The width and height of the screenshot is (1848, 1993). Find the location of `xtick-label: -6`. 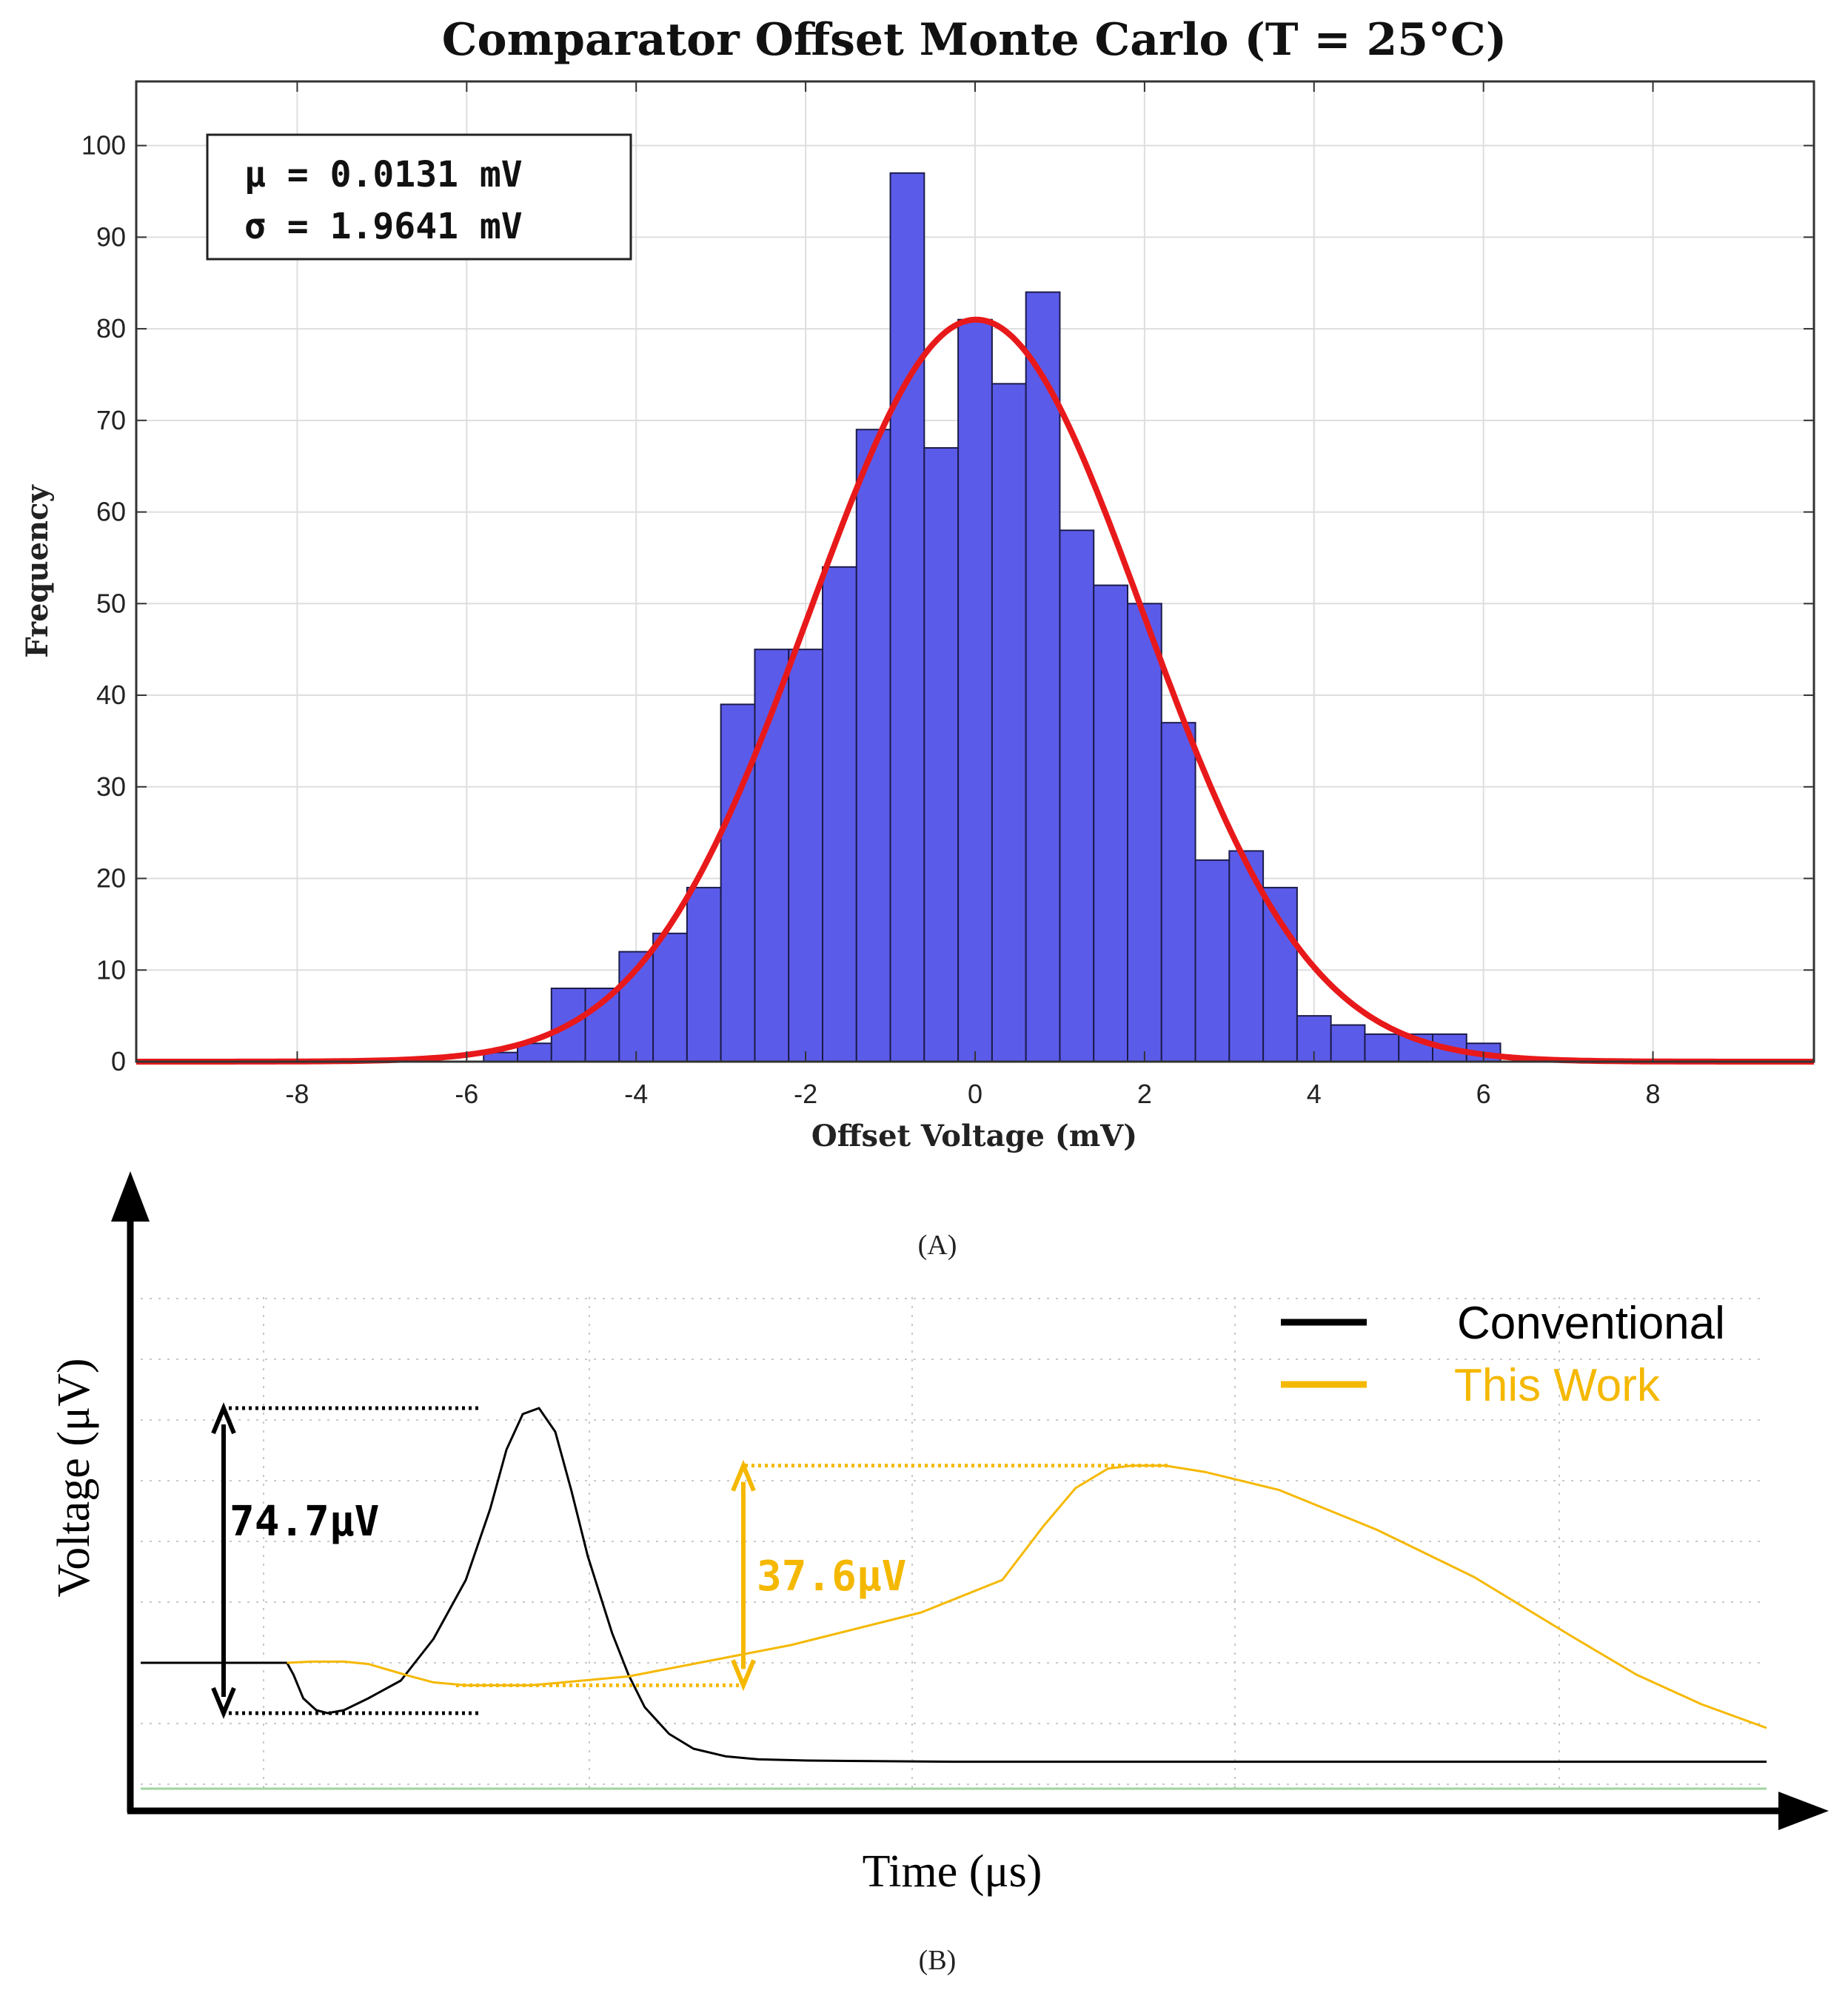

xtick-label: -6 is located at coordinates (466, 1094).